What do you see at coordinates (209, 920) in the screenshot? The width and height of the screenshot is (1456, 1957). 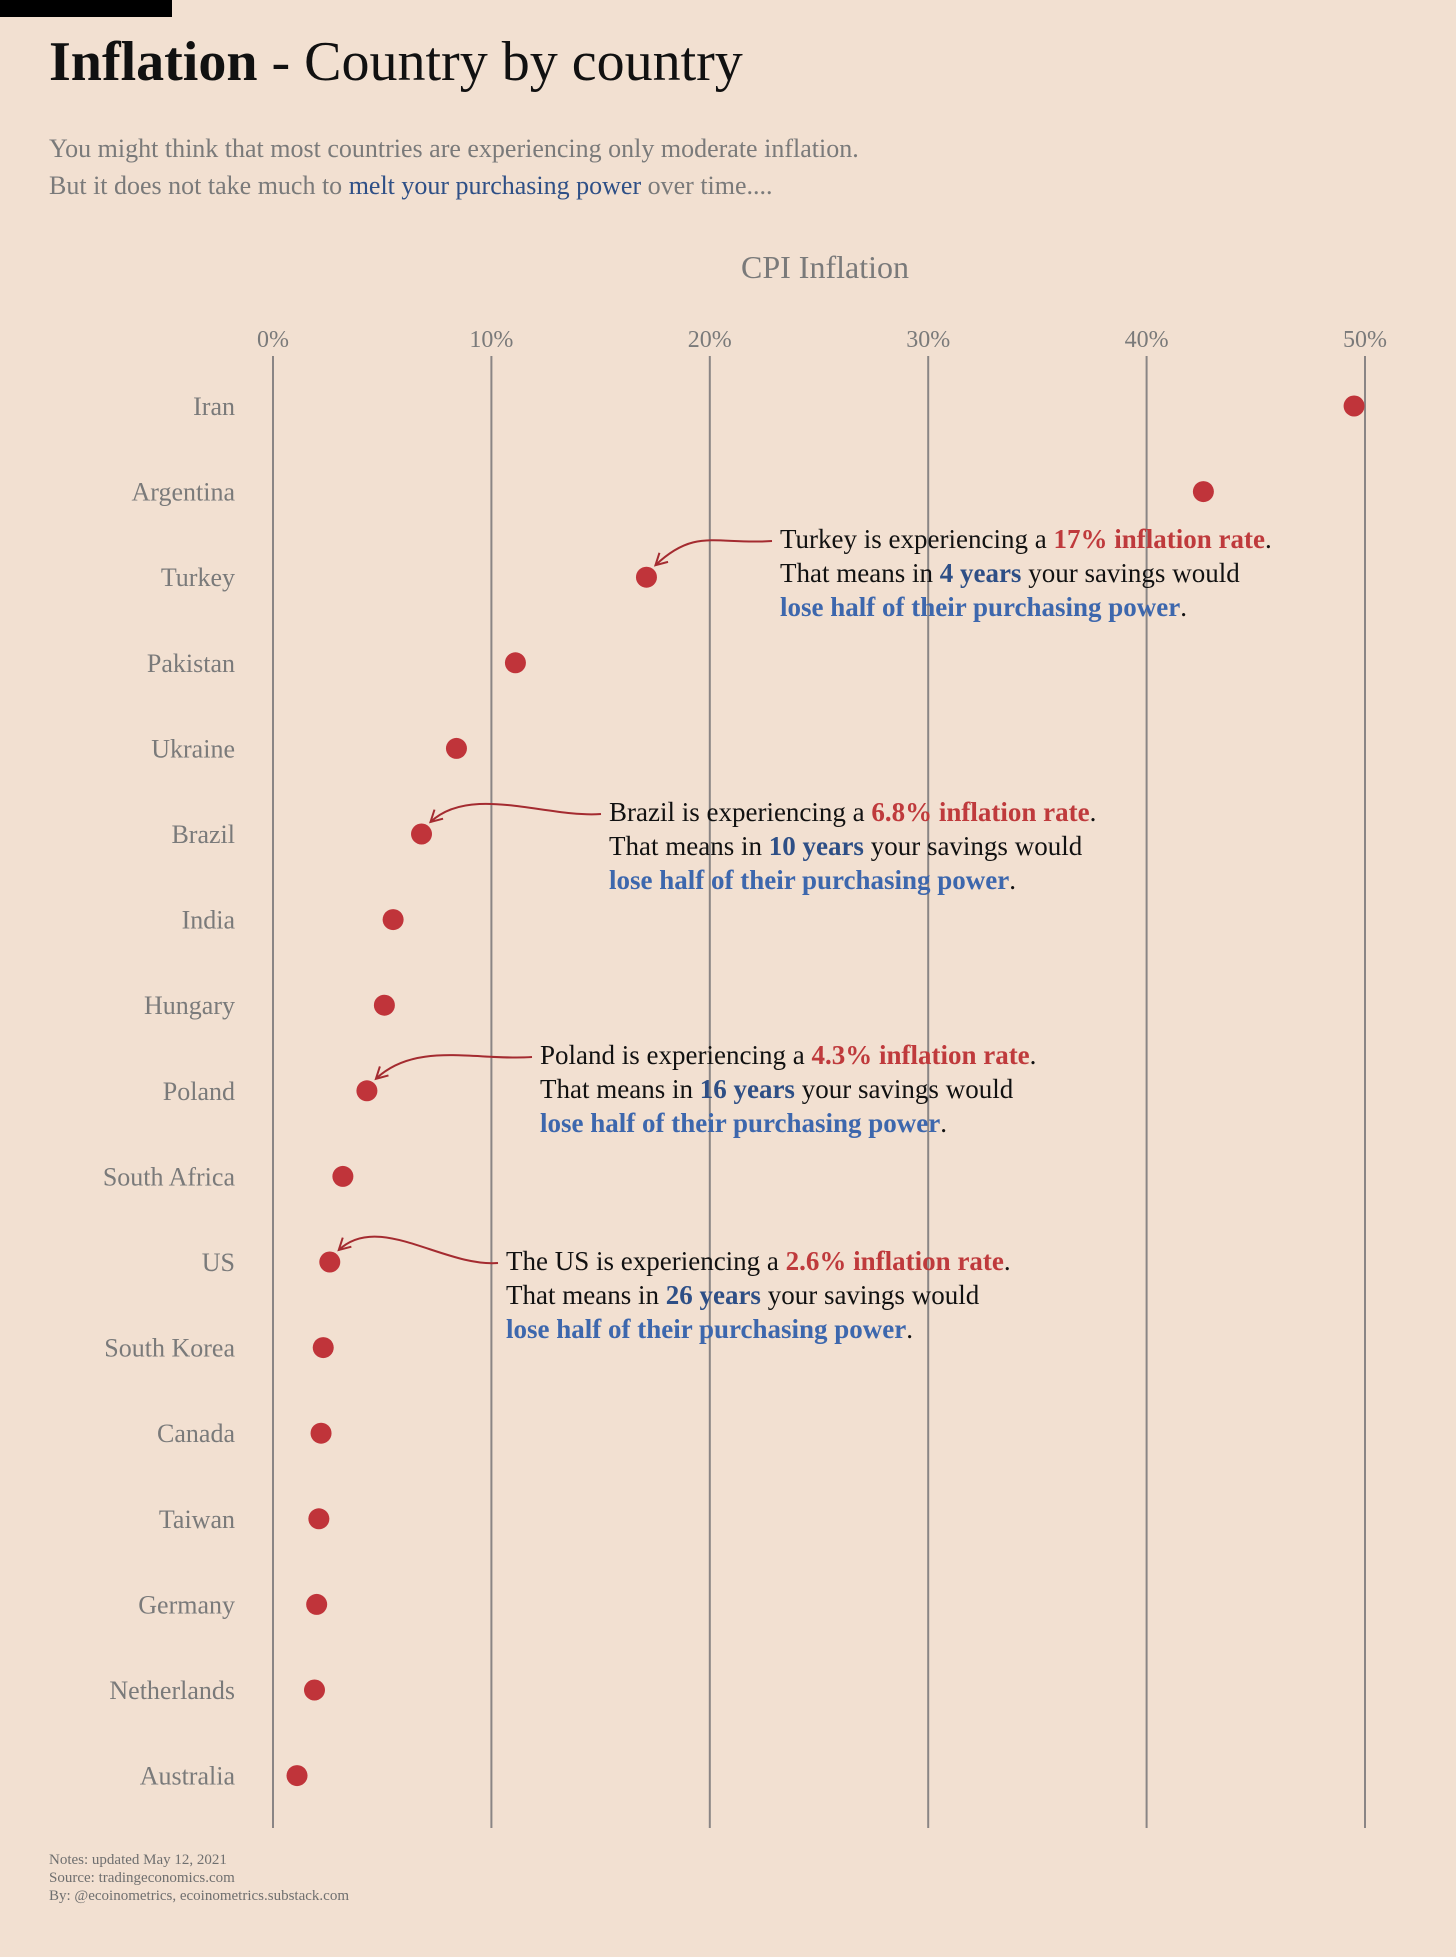 I see `country-label-india: India` at bounding box center [209, 920].